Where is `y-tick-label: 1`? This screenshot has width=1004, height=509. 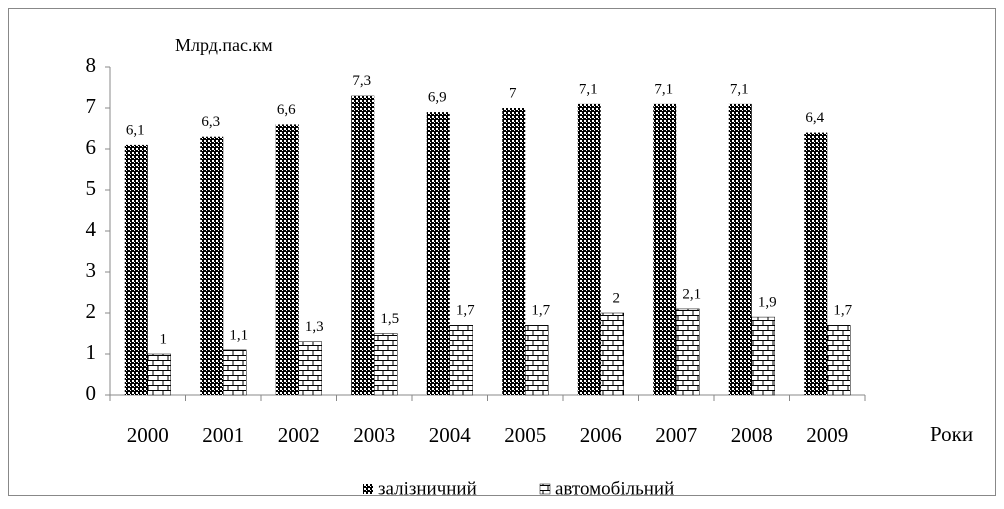
y-tick-label: 1 is located at coordinates (91, 352).